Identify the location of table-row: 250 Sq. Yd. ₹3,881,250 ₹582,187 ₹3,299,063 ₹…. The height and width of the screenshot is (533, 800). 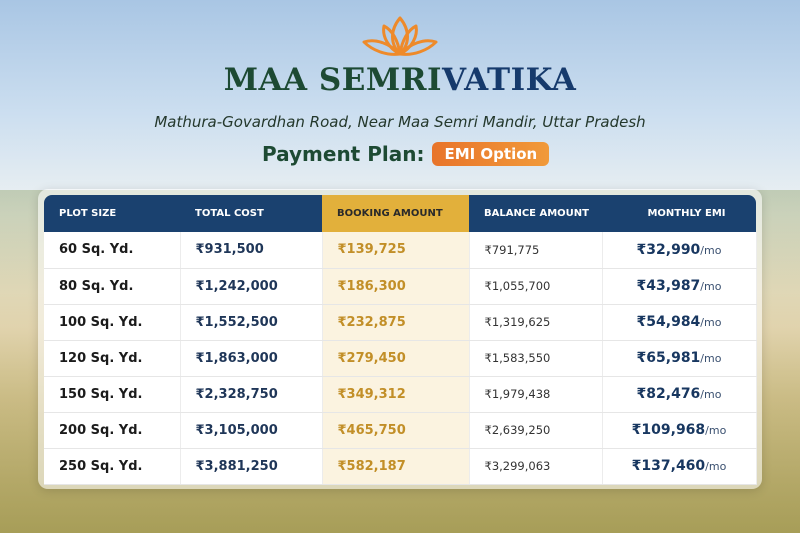
(400, 466).